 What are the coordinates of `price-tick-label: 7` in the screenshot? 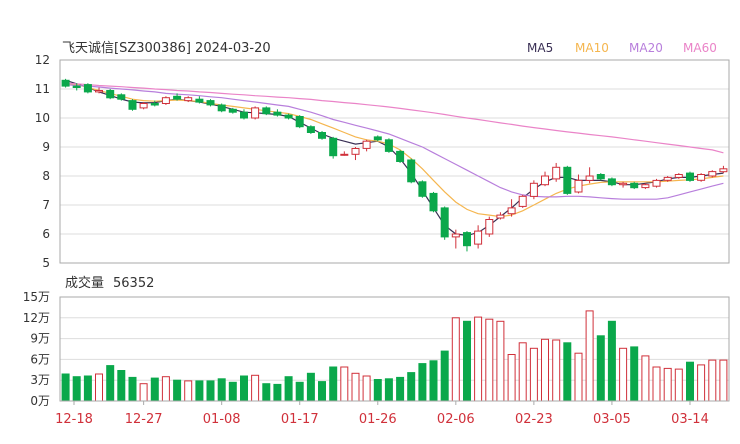 It's located at (46, 205).